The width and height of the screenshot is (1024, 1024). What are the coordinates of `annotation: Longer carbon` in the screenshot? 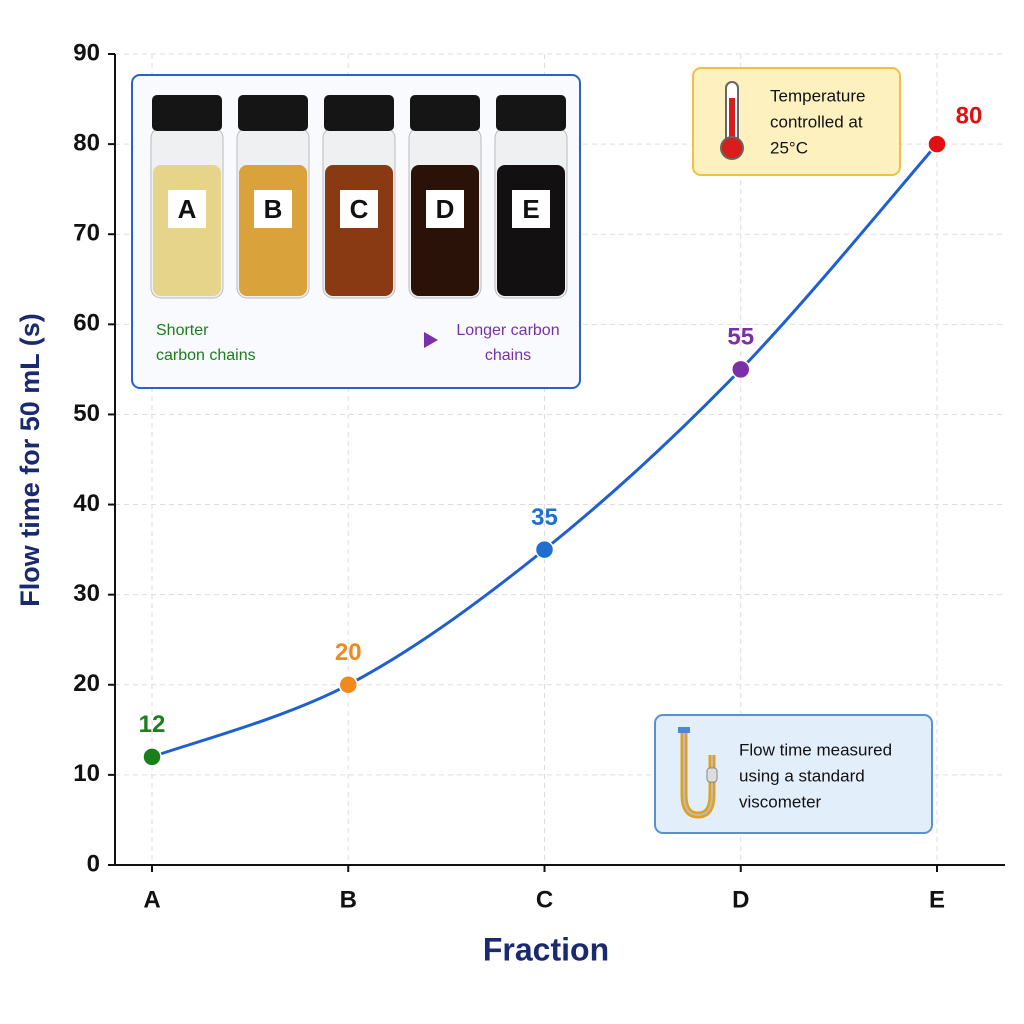 It's located at (507, 330).